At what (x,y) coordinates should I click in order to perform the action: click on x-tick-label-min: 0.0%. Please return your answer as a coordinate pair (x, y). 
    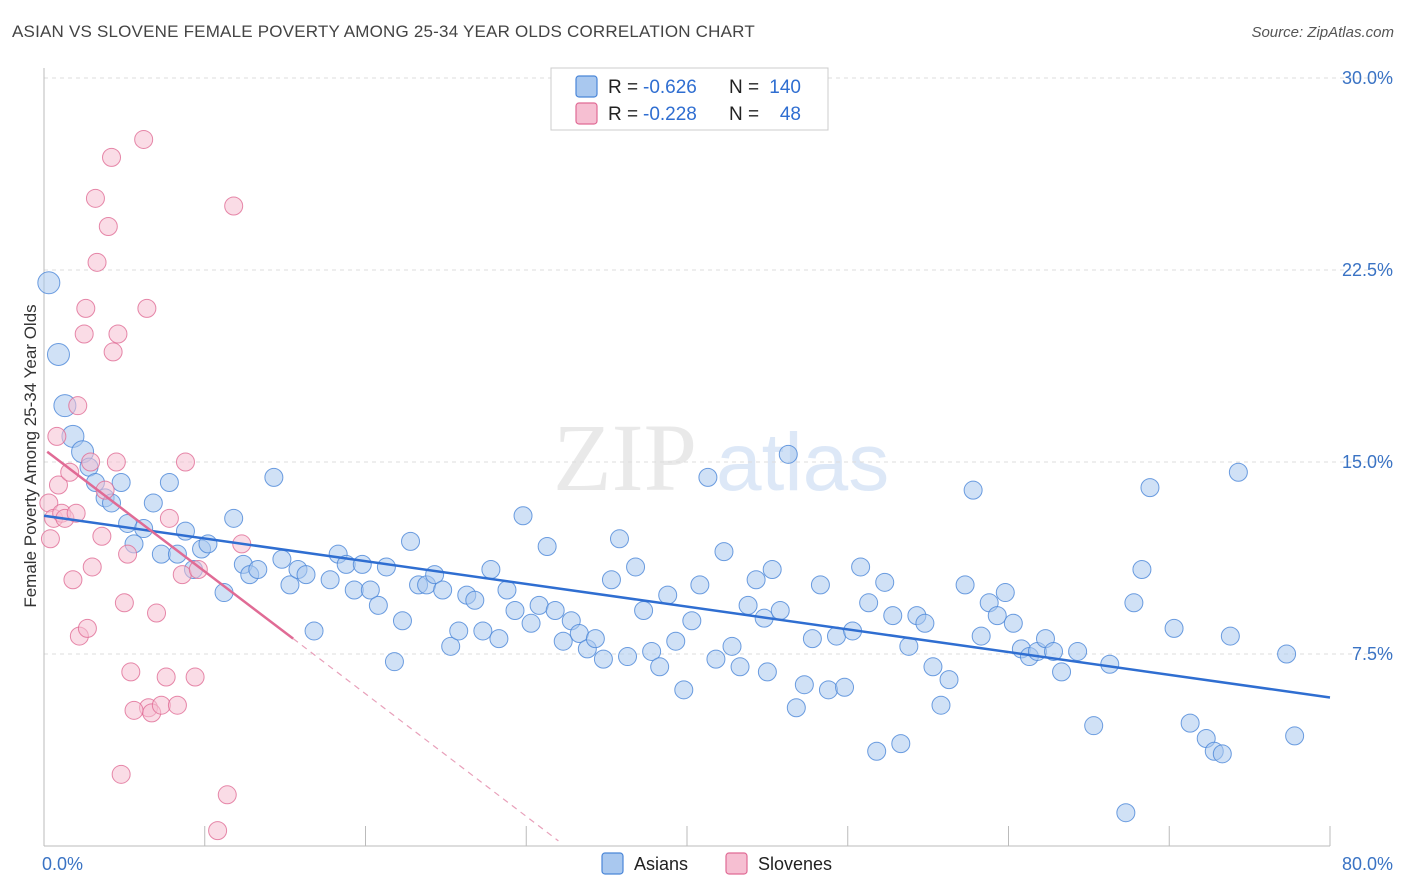
    Looking at the image, I should click on (62, 864).